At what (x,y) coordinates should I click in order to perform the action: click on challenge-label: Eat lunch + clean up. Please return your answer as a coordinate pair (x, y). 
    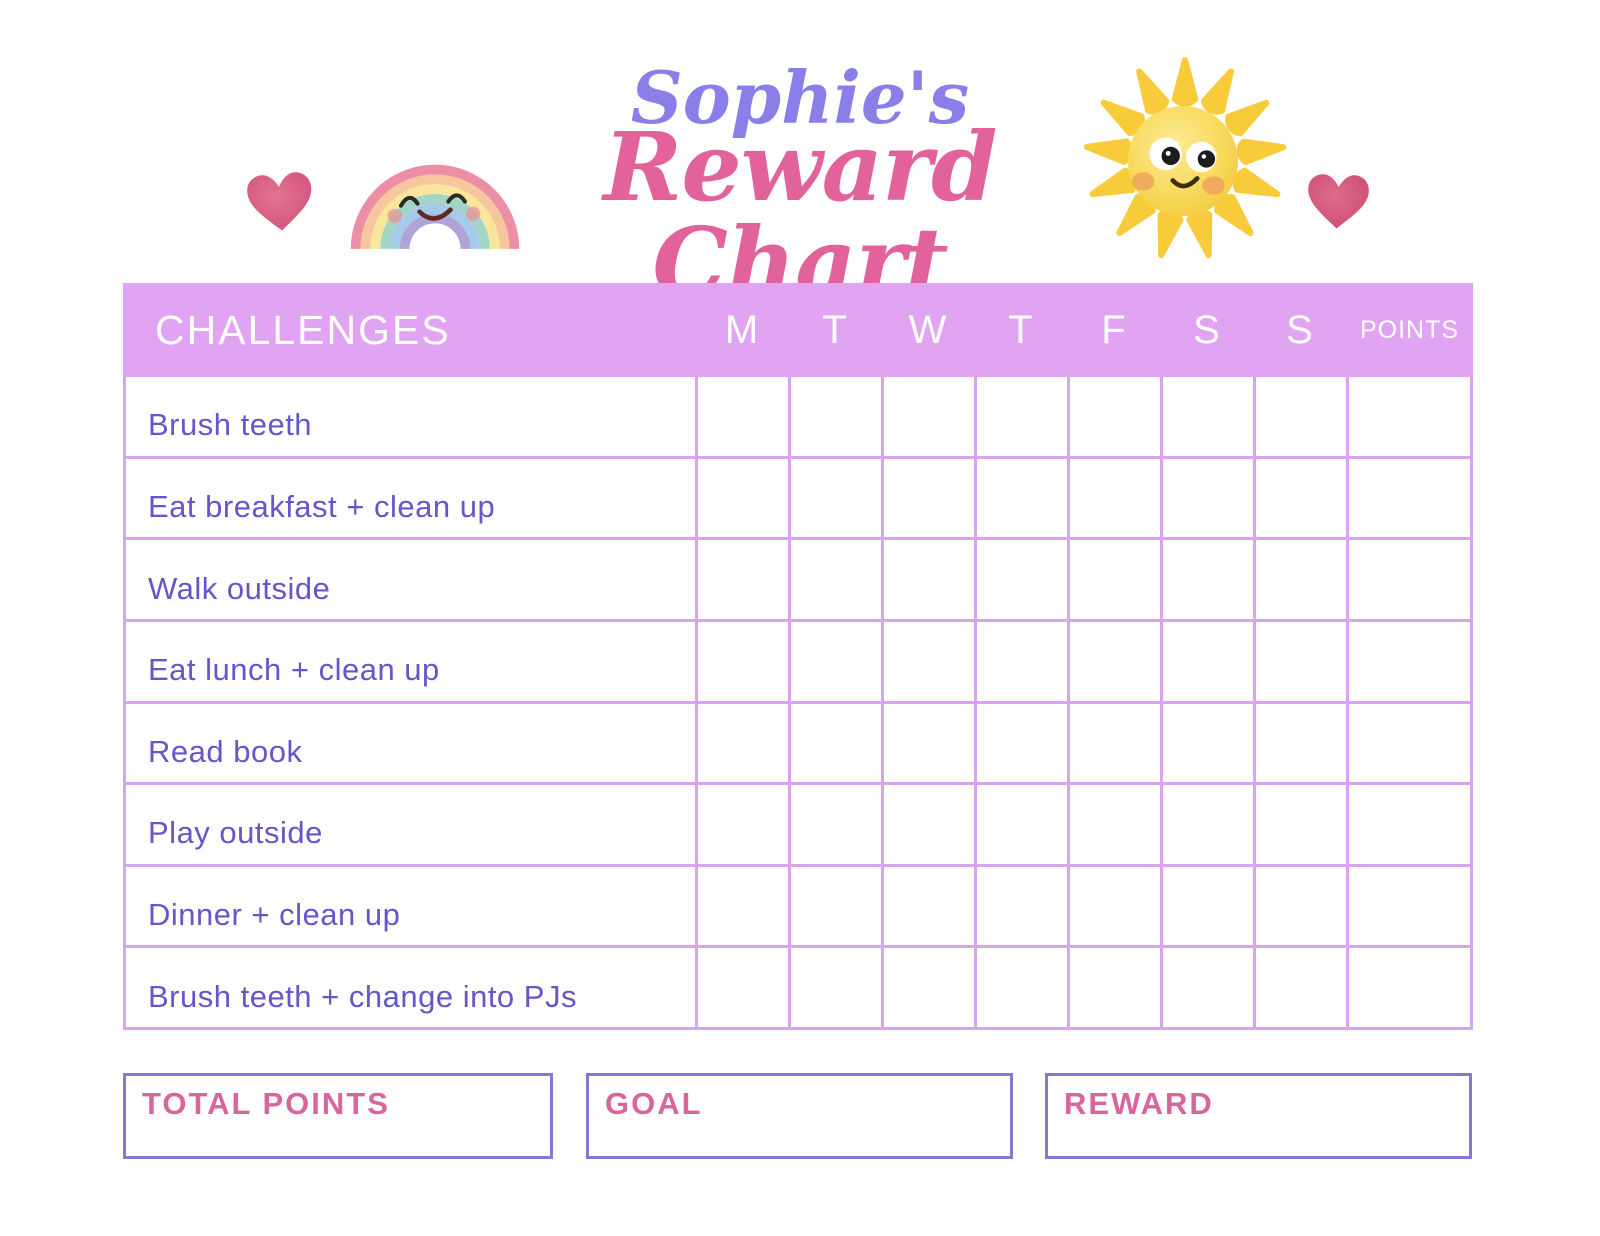
    Looking at the image, I should click on (409, 662).